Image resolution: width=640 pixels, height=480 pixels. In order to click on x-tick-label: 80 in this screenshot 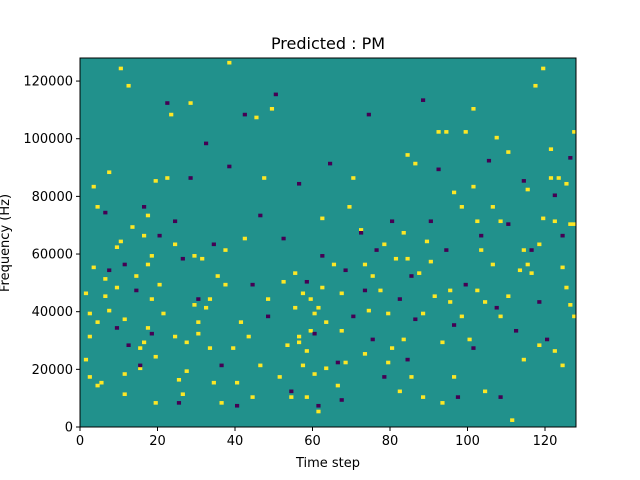, I will do `click(390, 441)`.